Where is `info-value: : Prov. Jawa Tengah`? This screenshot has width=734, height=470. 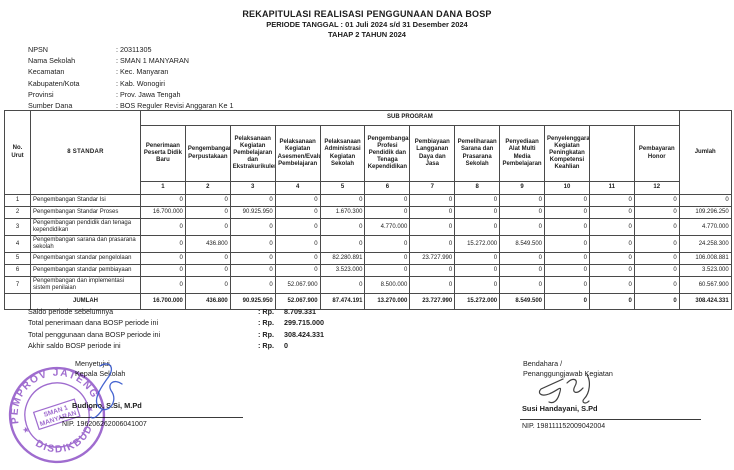
info-value: : Prov. Jawa Tengah is located at coordinates (148, 94).